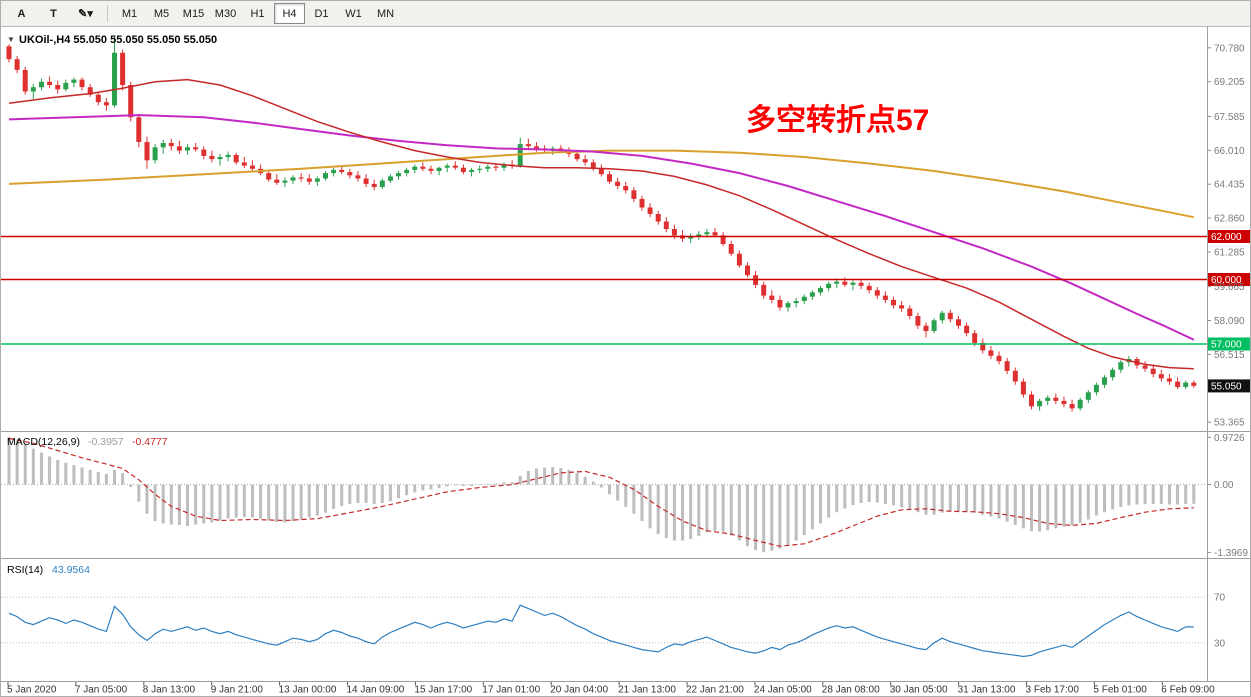 The width and height of the screenshot is (1251, 697). What do you see at coordinates (21, 13) in the screenshot?
I see `cursor-tool-button: A` at bounding box center [21, 13].